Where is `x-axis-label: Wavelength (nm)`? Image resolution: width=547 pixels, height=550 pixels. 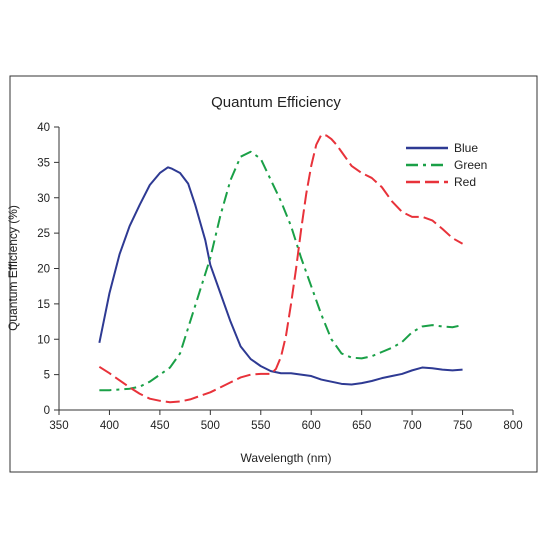
x-axis-label: Wavelength (nm) is located at coordinates (286, 458).